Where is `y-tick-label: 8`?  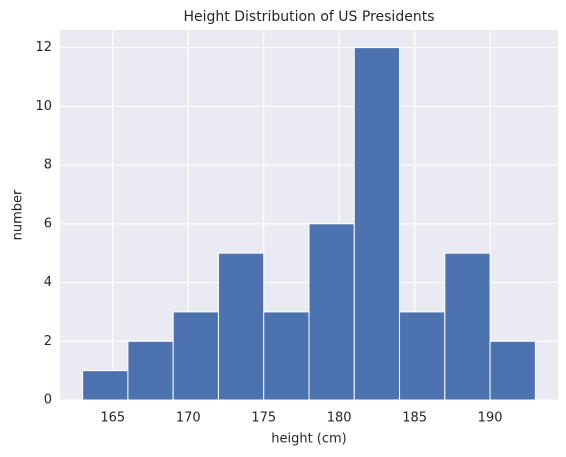 y-tick-label: 8 is located at coordinates (48, 165).